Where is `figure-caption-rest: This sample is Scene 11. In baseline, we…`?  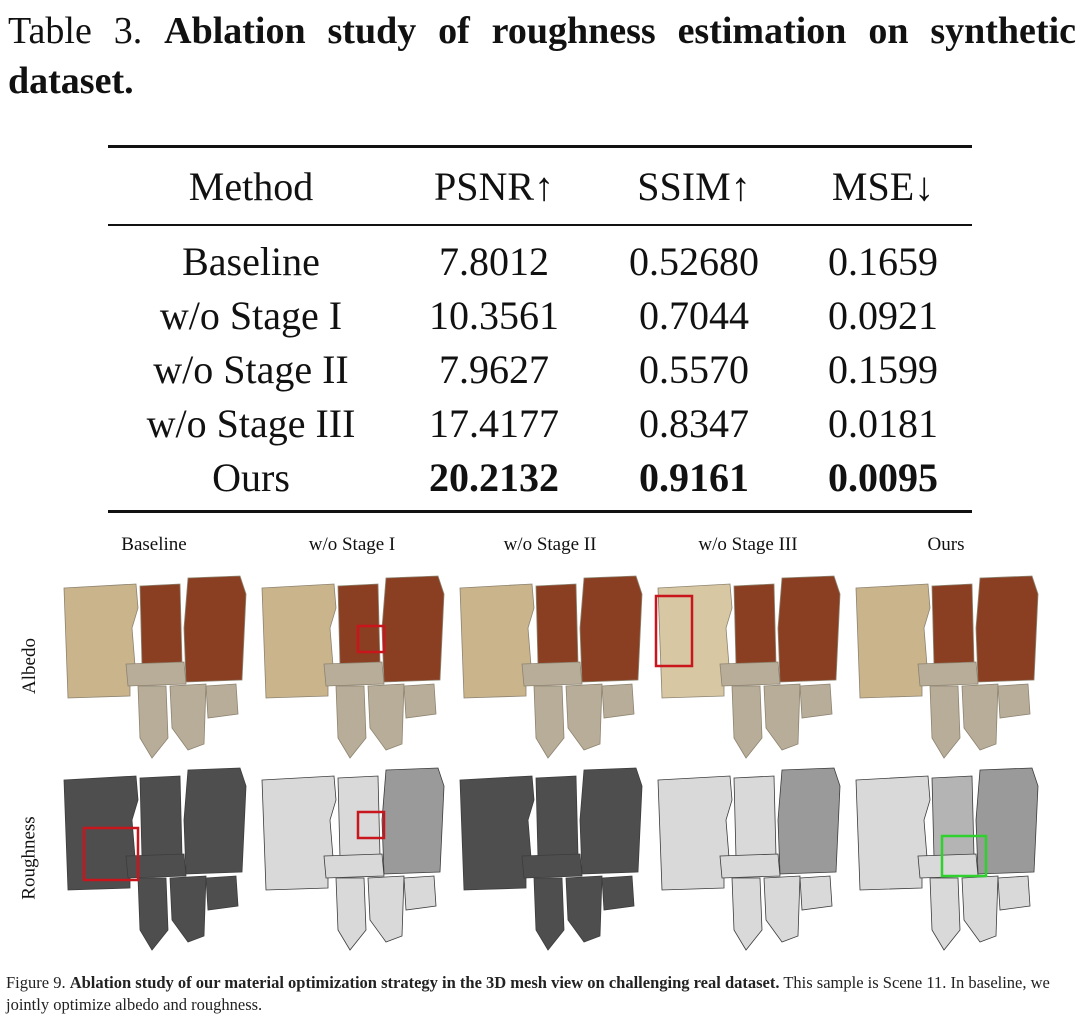
figure-caption-rest: This sample is Scene 11. In baseline, we… is located at coordinates (528, 993).